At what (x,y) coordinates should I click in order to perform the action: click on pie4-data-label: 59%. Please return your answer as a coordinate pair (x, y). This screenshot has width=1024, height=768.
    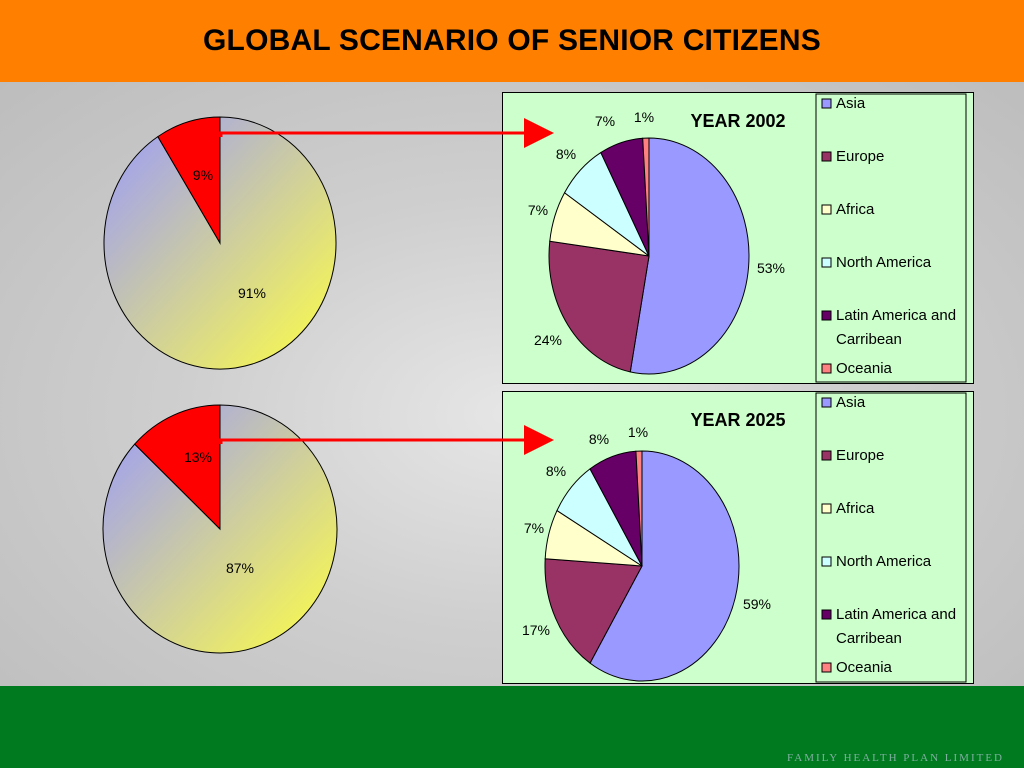
    Looking at the image, I should click on (757, 604).